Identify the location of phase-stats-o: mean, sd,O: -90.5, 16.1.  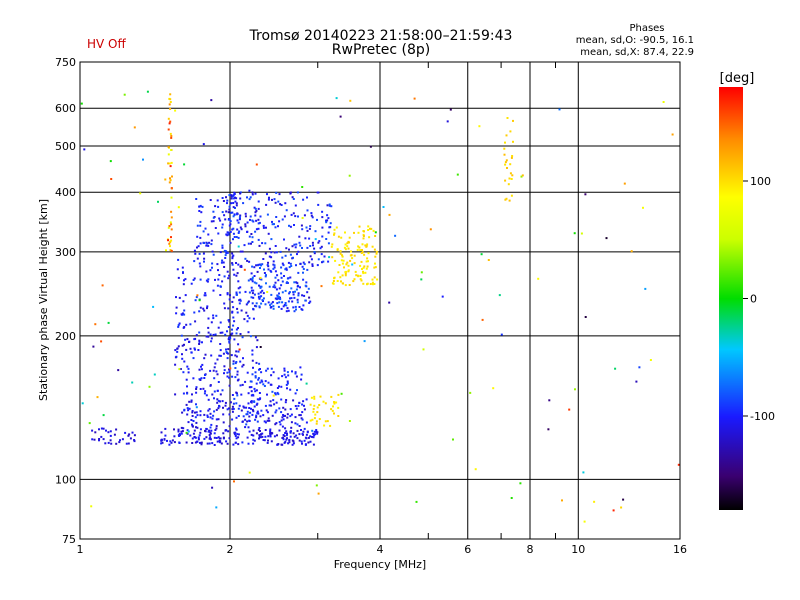
(634, 40).